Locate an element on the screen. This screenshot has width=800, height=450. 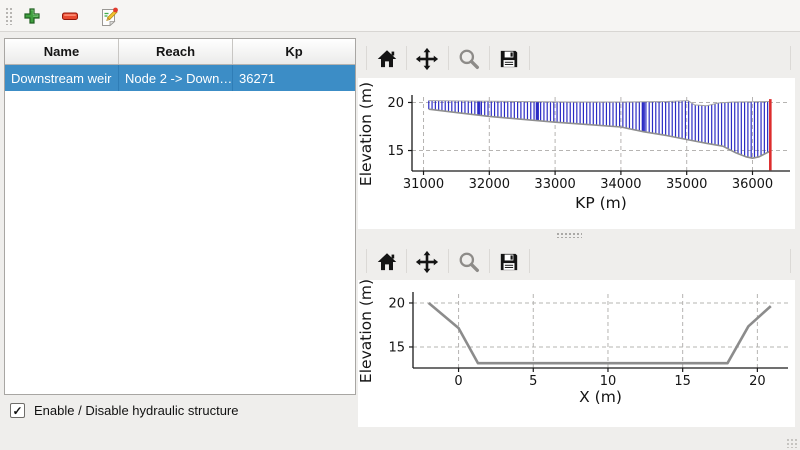
toolbar-drag-handle is located at coordinates (9, 16).